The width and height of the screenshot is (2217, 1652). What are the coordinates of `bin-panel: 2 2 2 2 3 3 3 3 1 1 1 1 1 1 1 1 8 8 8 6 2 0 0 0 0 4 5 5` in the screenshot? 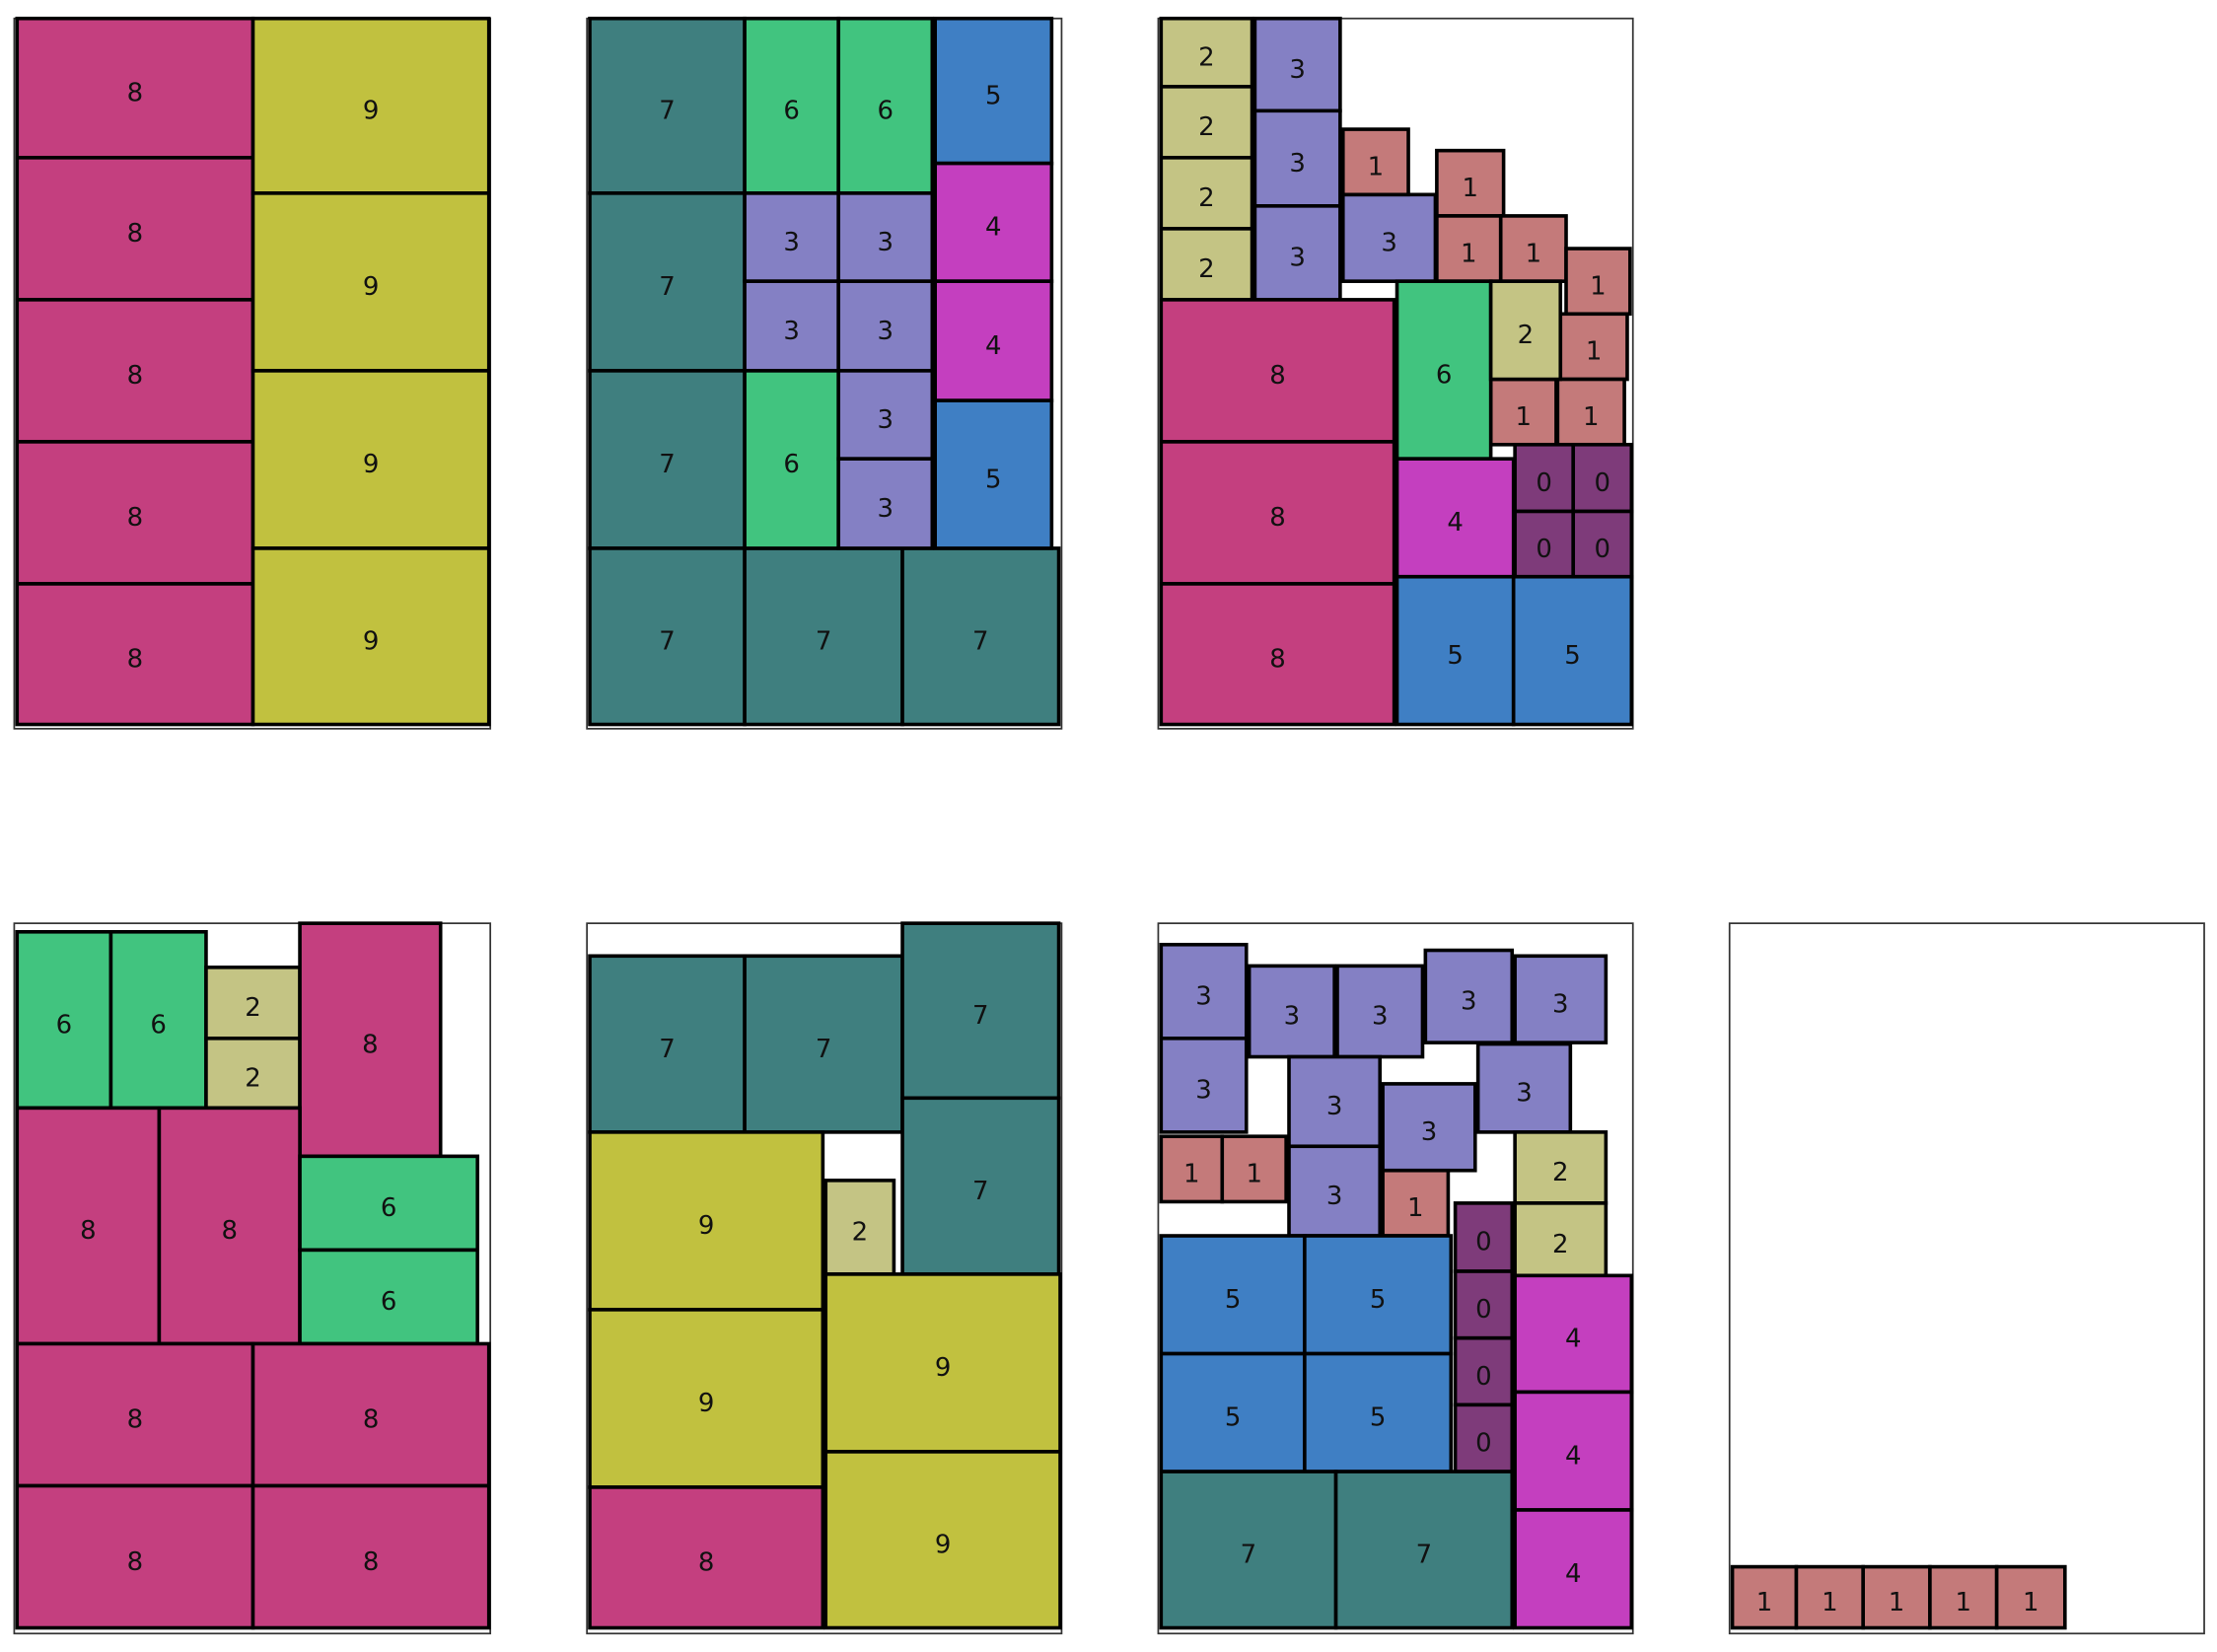 It's located at (1395, 373).